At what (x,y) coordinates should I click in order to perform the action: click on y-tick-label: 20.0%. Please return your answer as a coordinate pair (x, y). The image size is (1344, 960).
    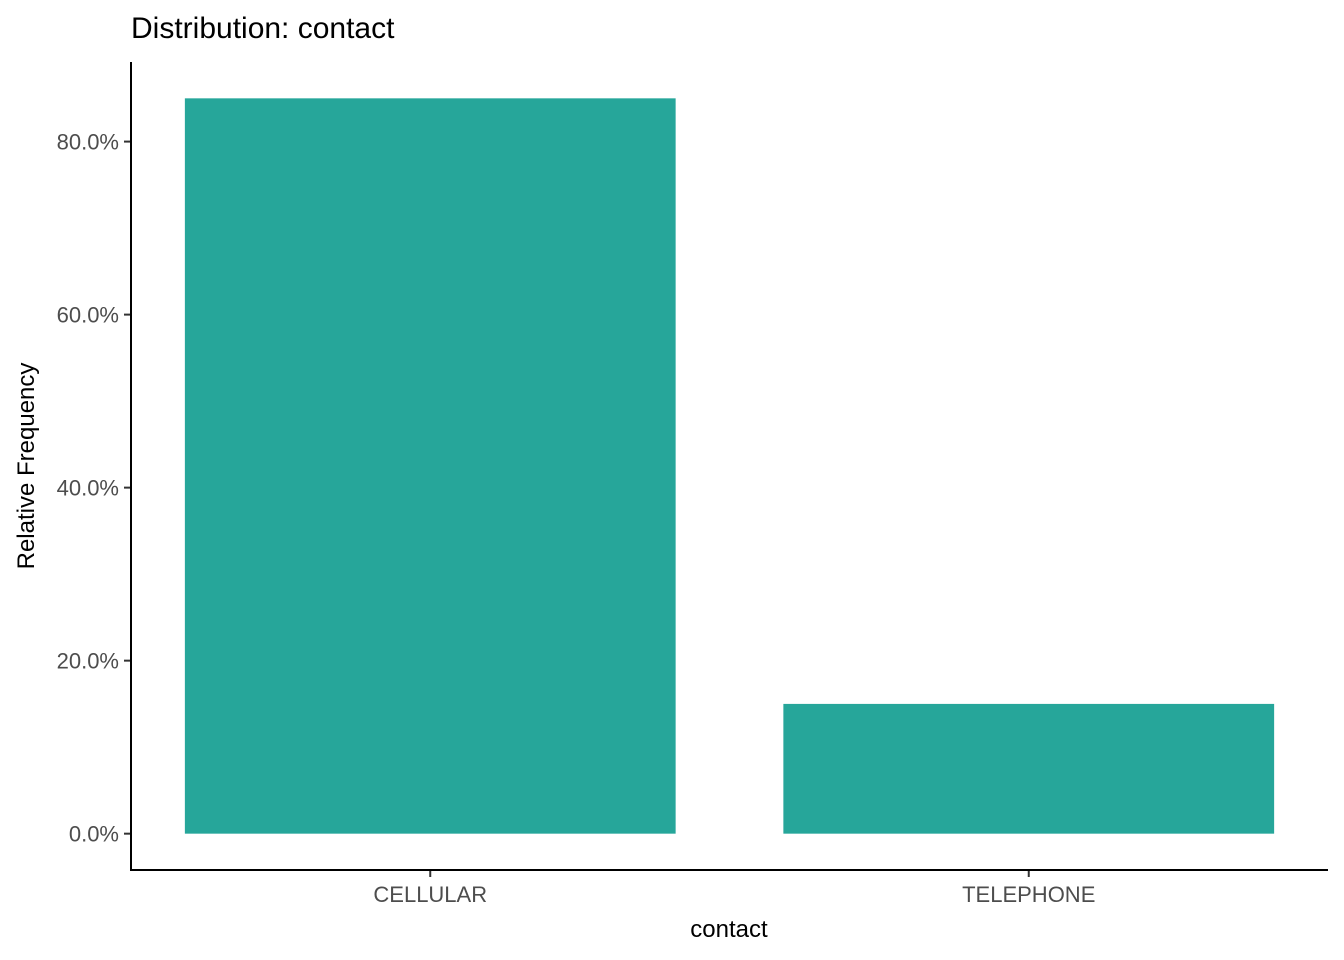
    Looking at the image, I should click on (88, 661).